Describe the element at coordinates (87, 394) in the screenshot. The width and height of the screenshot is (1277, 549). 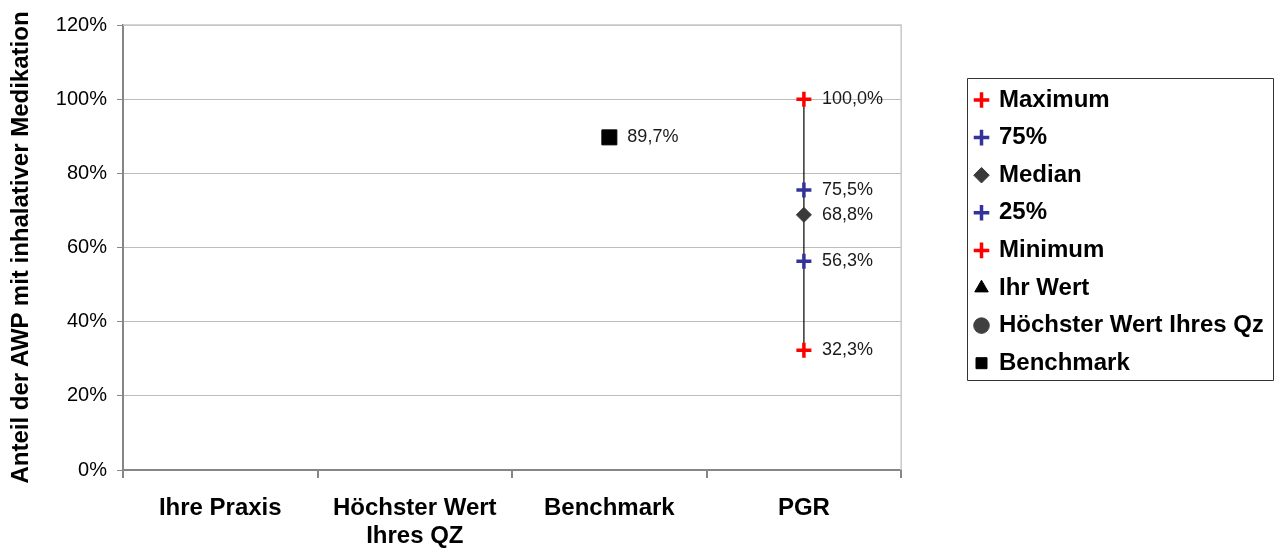
I see `y-tick-label: 20%` at that location.